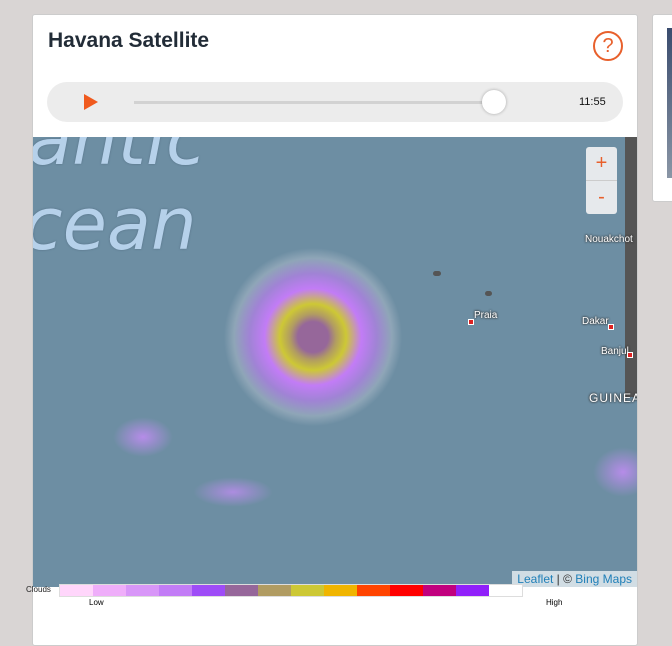  Describe the element at coordinates (608, 46) in the screenshot. I see `question-circle-icon: ?` at that location.